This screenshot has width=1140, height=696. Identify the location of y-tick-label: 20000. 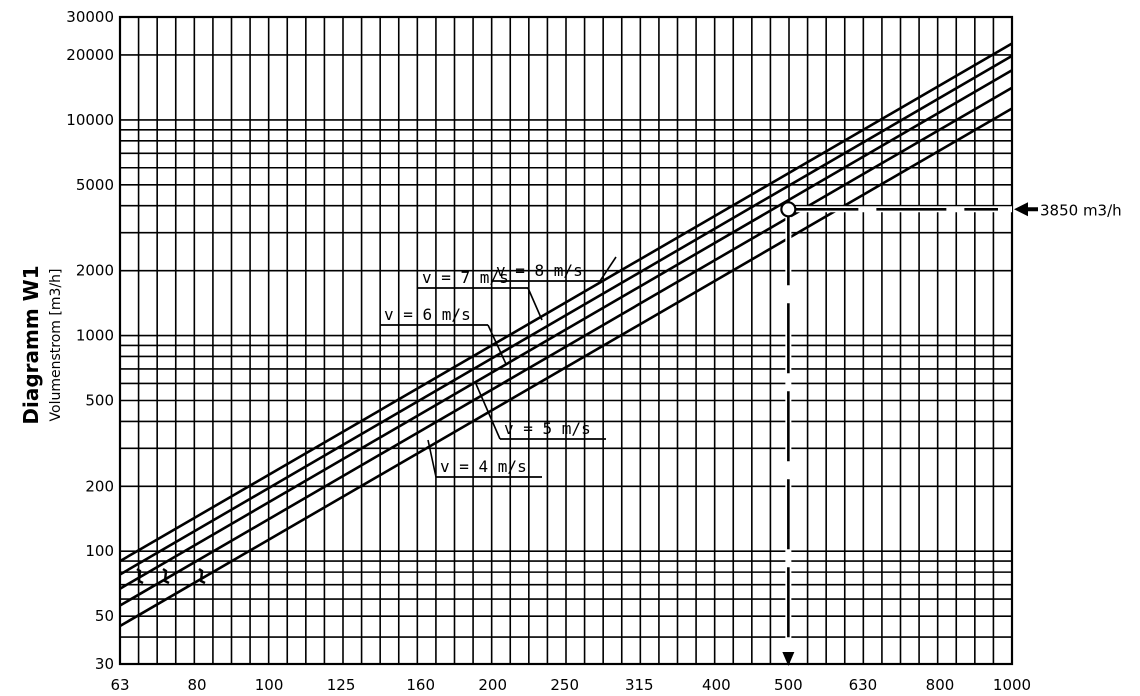
(90, 55).